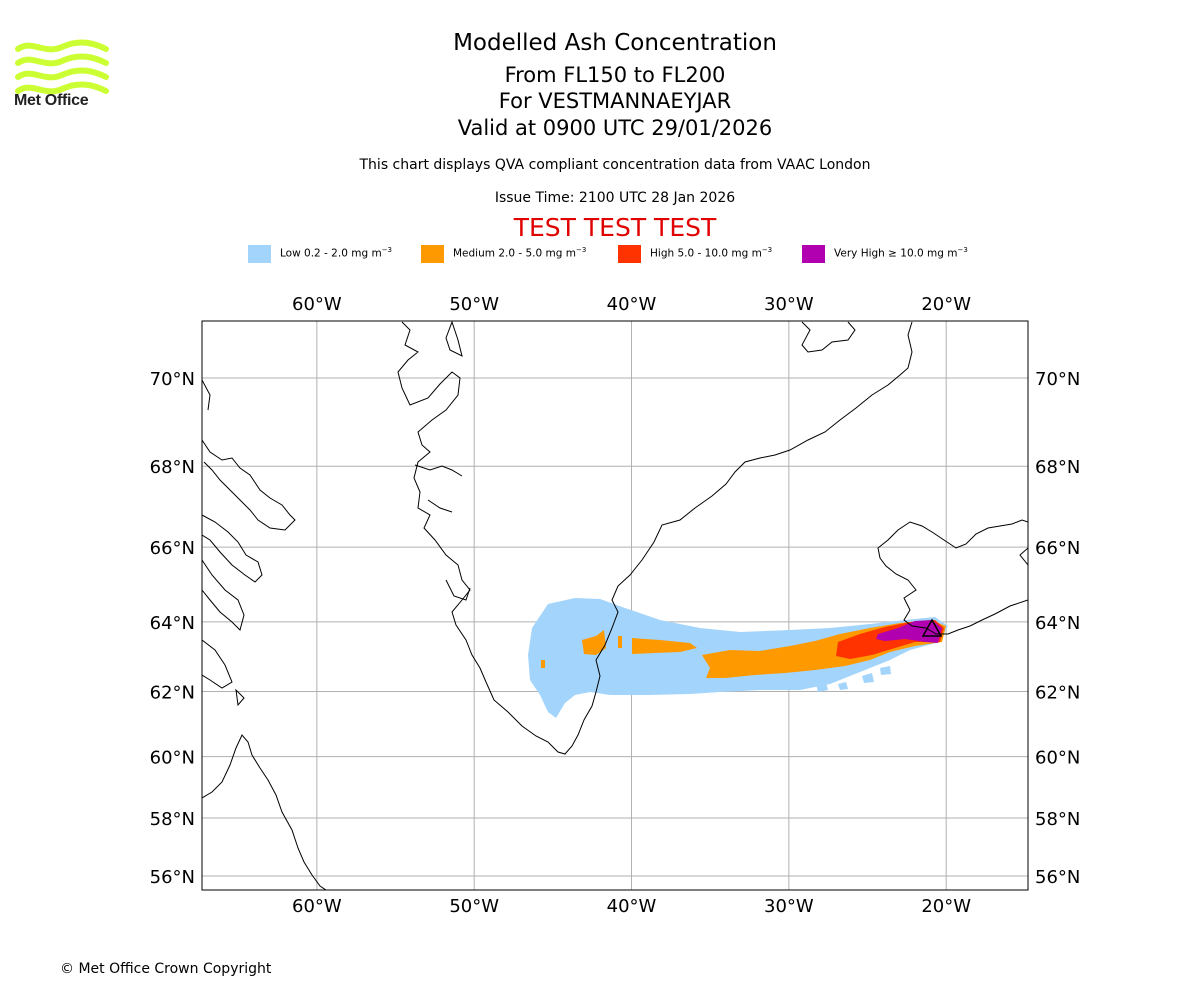 The image size is (1200, 1000). What do you see at coordinates (615, 198) in the screenshot?
I see `issue-time: Issue Time: 2100 UTC 28 Jan 2026` at bounding box center [615, 198].